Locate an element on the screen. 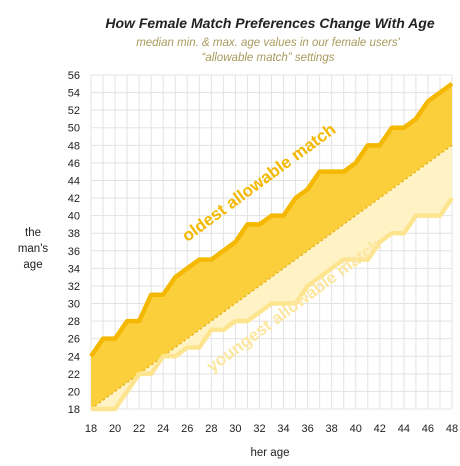  y-tick-label-18: 18 is located at coordinates (74, 410).